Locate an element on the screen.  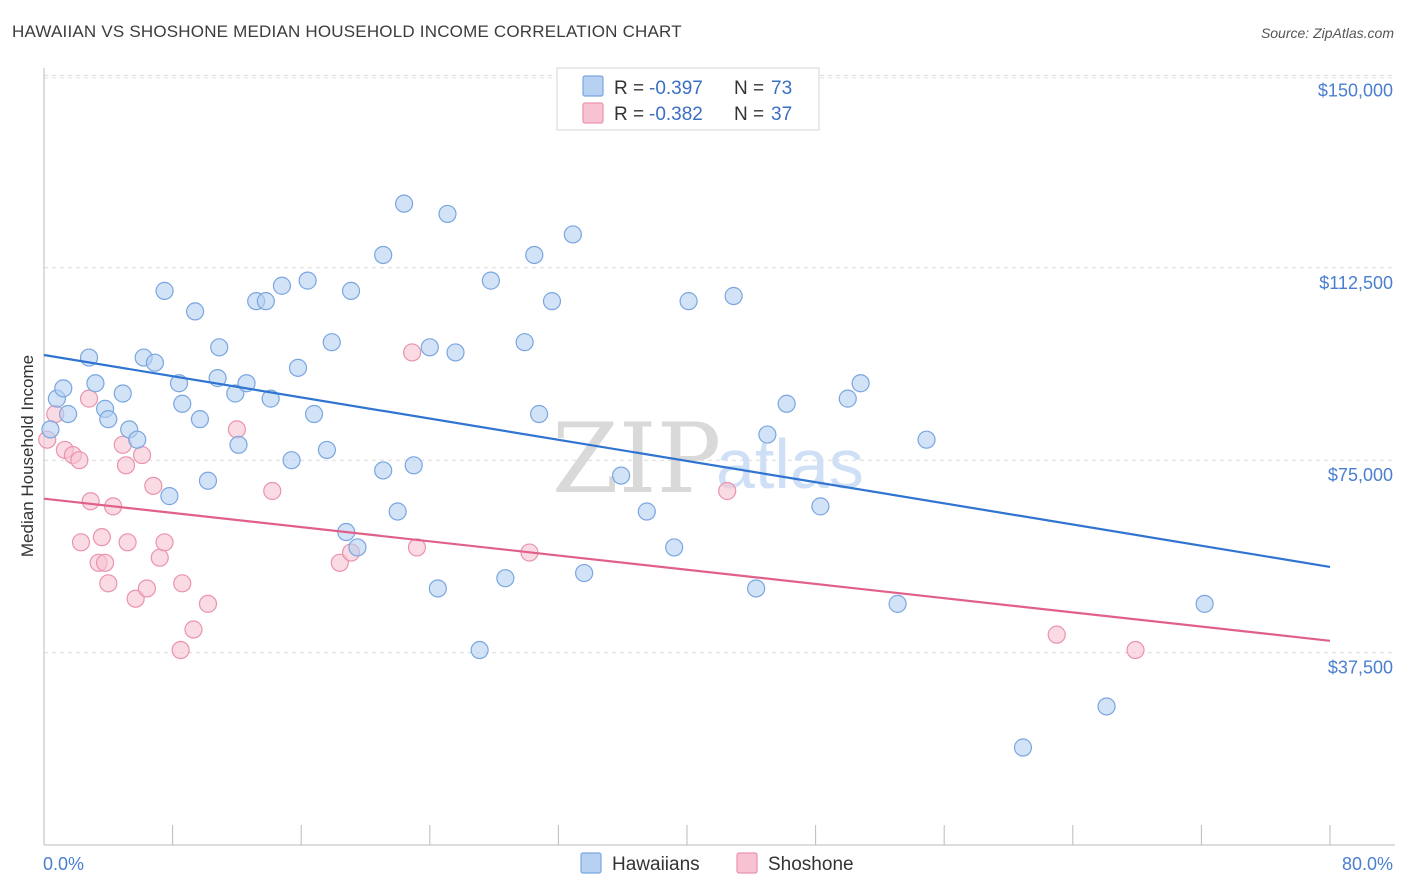
legend-n-value-hawaiians: 73 is located at coordinates (781, 88).